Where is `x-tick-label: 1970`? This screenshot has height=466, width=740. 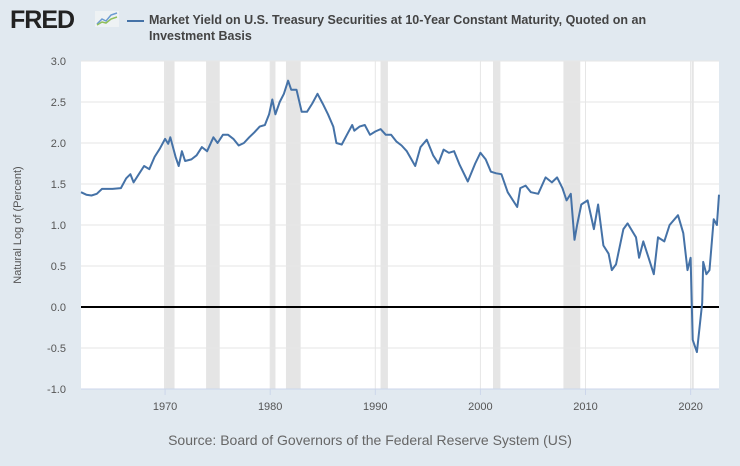
x-tick-label: 1970 is located at coordinates (165, 407).